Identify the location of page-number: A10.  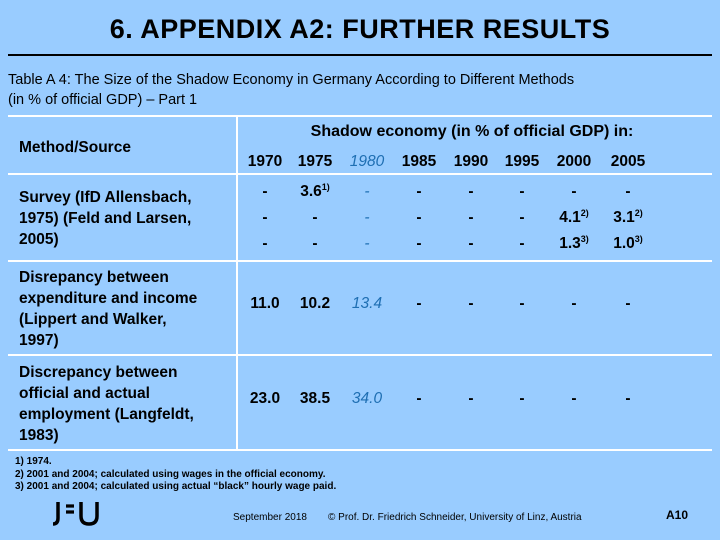
(677, 515).